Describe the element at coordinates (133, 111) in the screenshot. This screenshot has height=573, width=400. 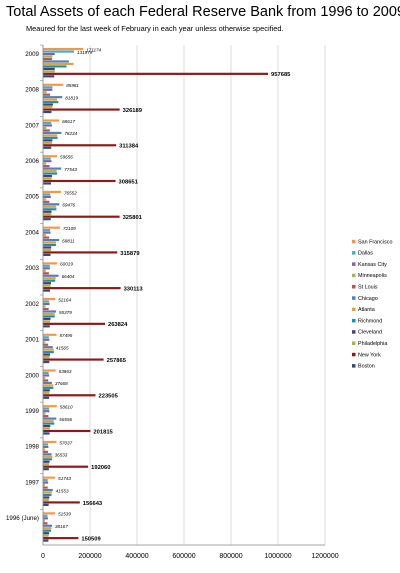
I see `data-label: 326189` at that location.